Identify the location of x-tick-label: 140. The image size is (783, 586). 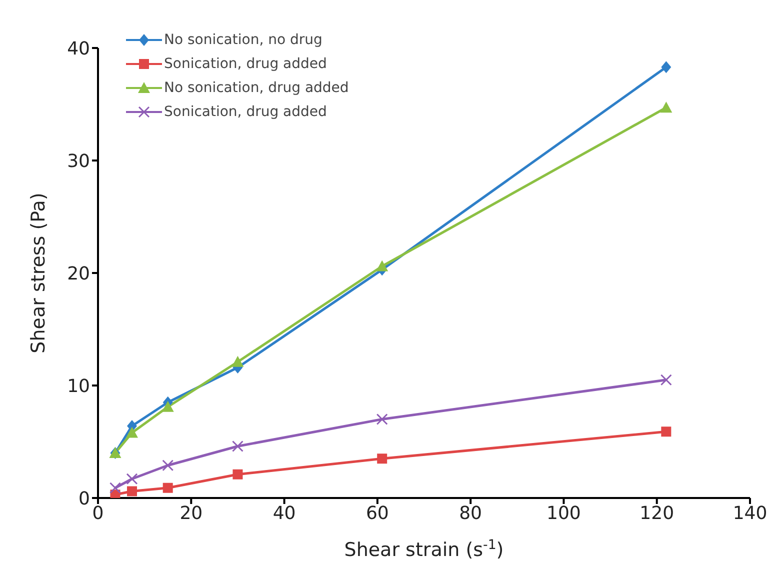
(750, 513).